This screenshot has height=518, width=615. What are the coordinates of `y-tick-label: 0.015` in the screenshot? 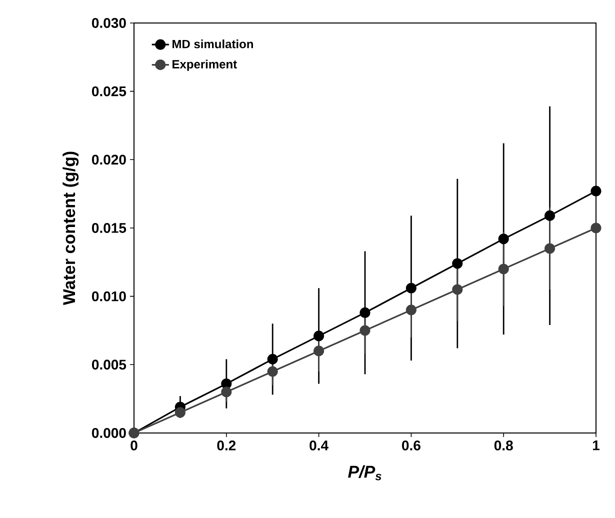 It's located at (109, 228).